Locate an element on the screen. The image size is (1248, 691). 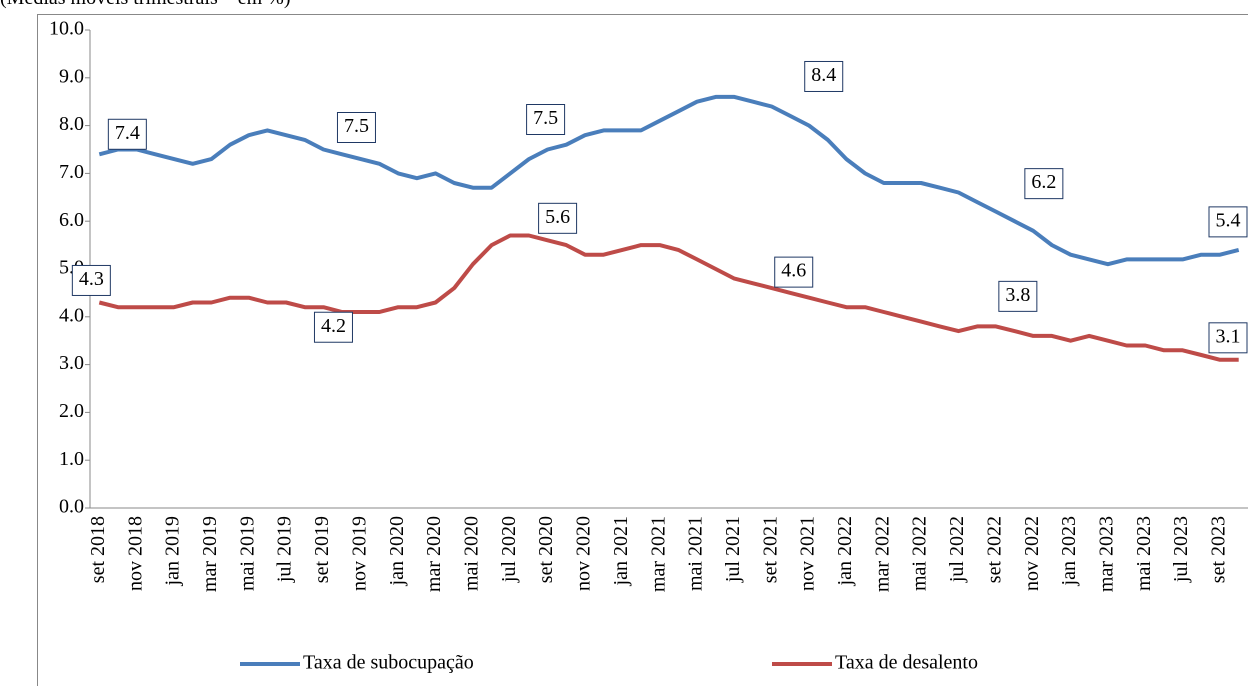
y-tick-label: 9.0 is located at coordinates (71, 76).